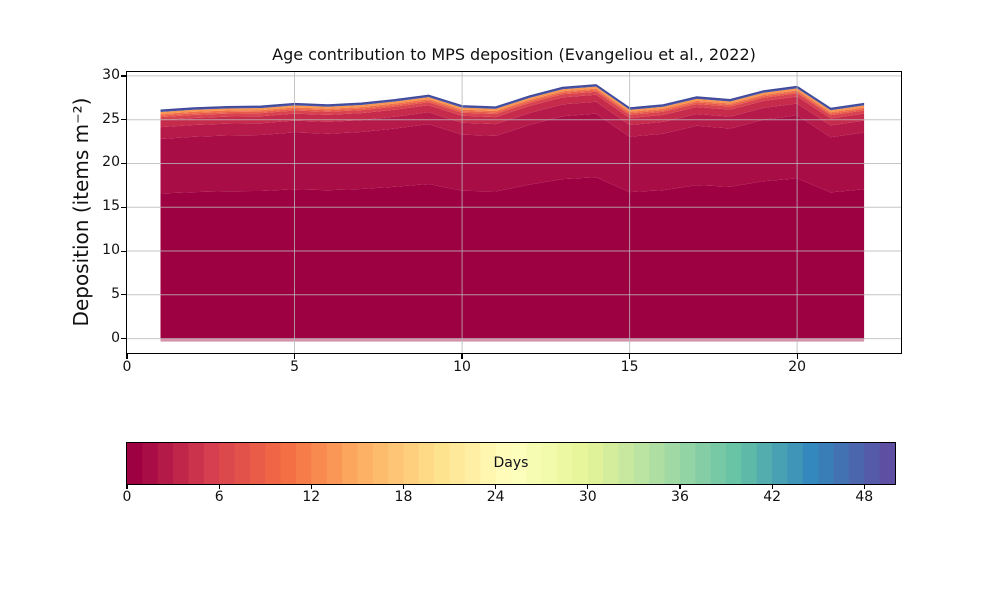 The height and width of the screenshot is (600, 1000). I want to click on x-tick-label: 15, so click(629, 367).